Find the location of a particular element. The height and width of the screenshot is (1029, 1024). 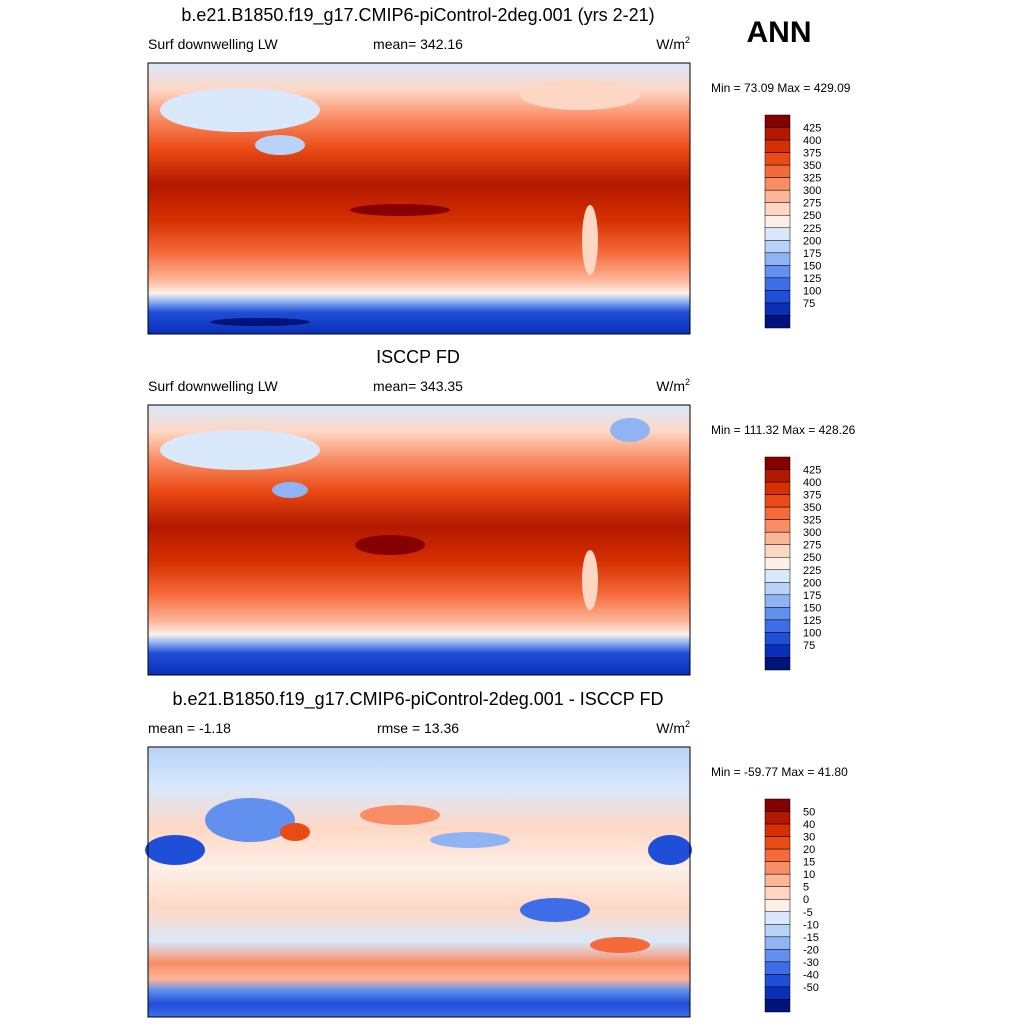

center-label: rmse = 13.36 is located at coordinates (418, 728).